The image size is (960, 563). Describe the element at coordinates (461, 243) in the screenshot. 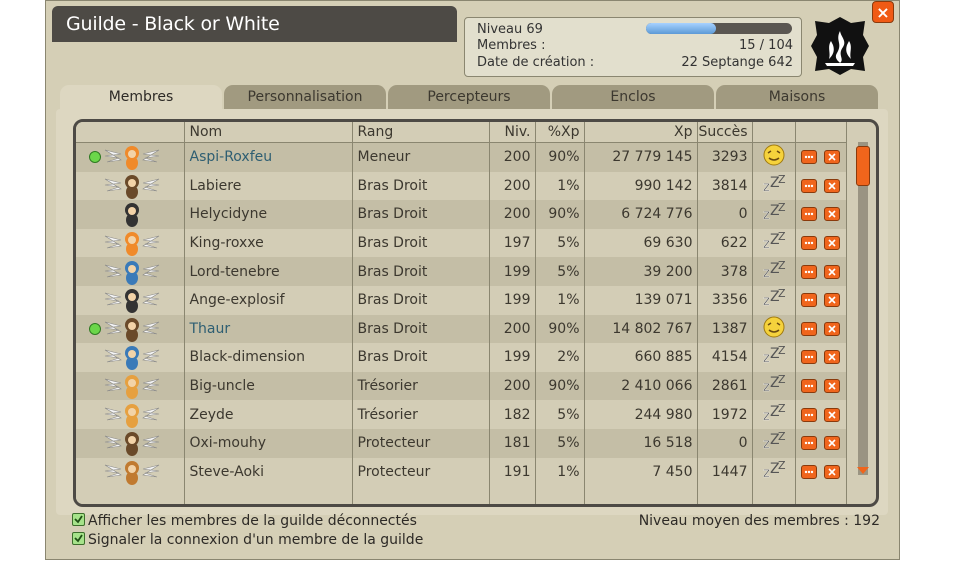

I see `table-row: King-roxxe Bras Droit 197 5% 69 630 622 z Z Z` at that location.